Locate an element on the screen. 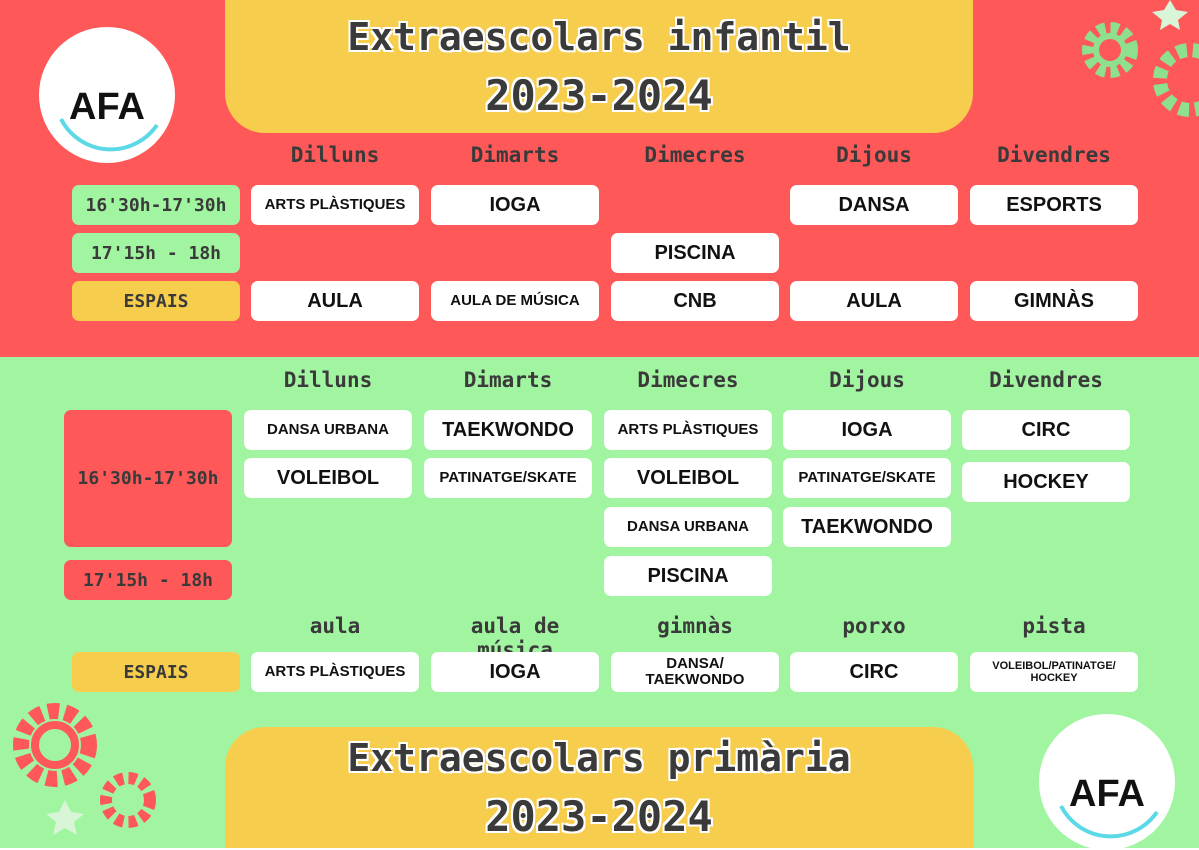 The height and width of the screenshot is (850, 1199). activity-cell: CNB is located at coordinates (695, 301).